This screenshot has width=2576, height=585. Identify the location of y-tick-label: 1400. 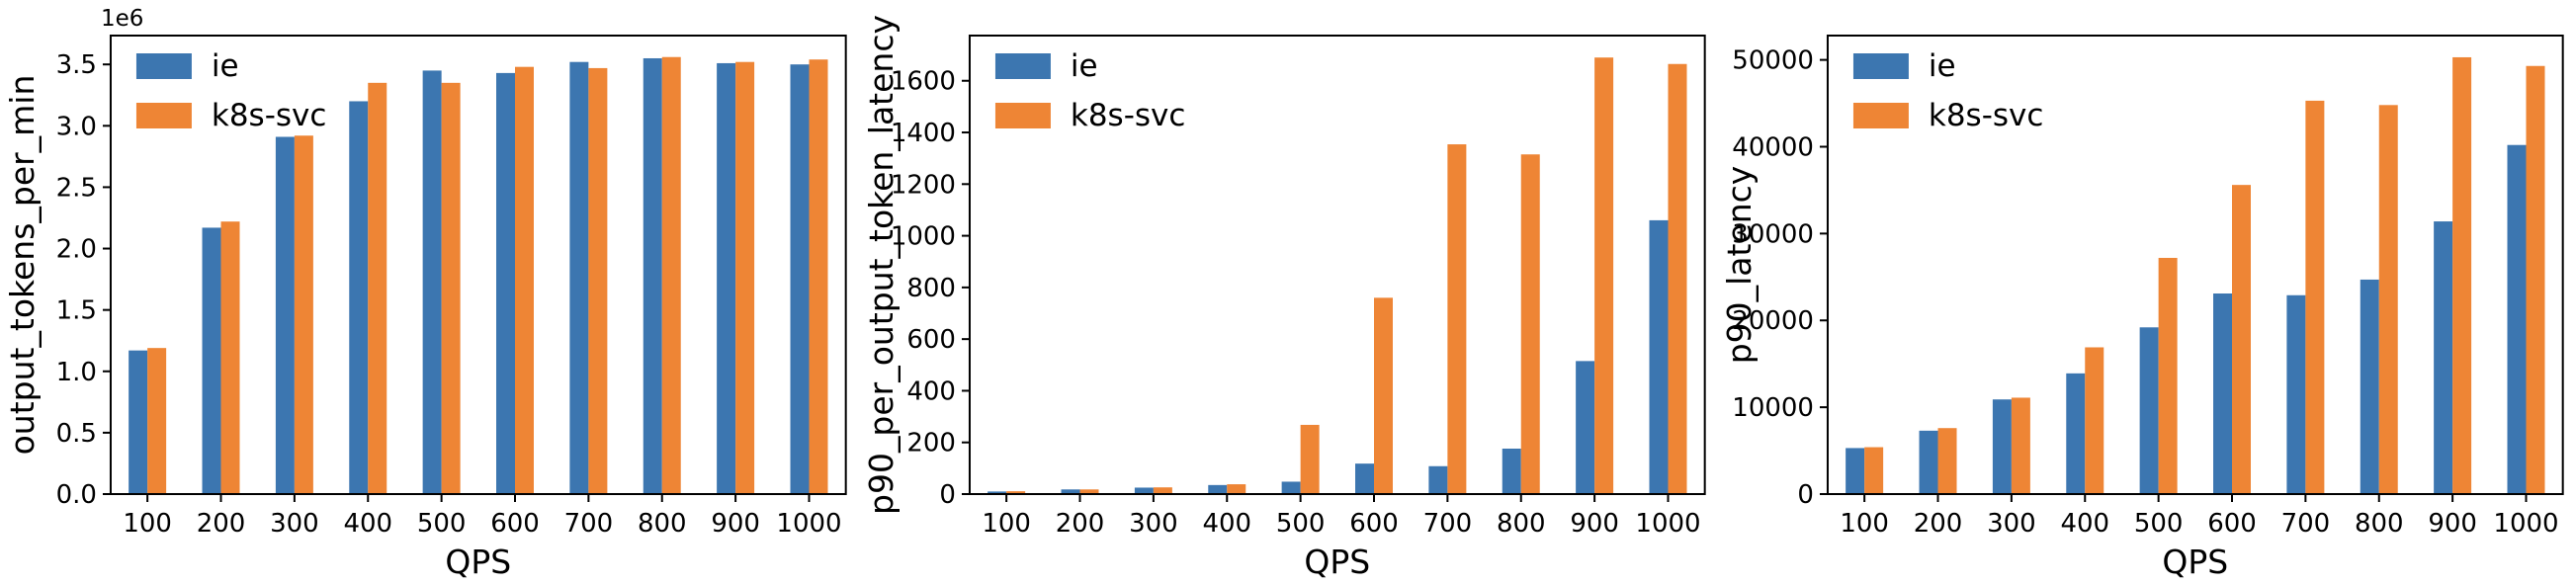
(923, 133).